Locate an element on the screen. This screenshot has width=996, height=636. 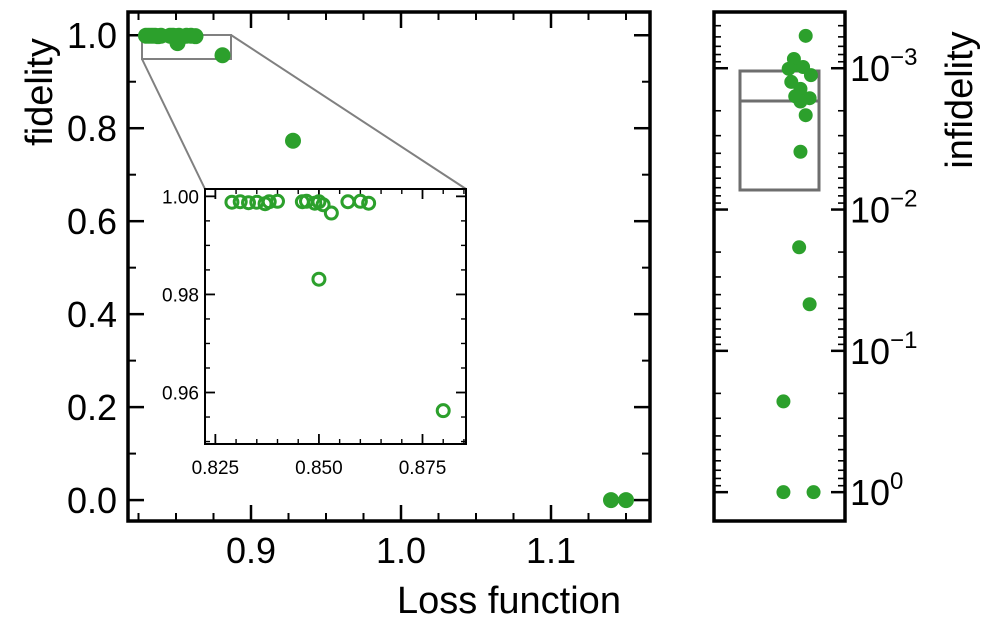
right-plot-frame is located at coordinates (779, 266).